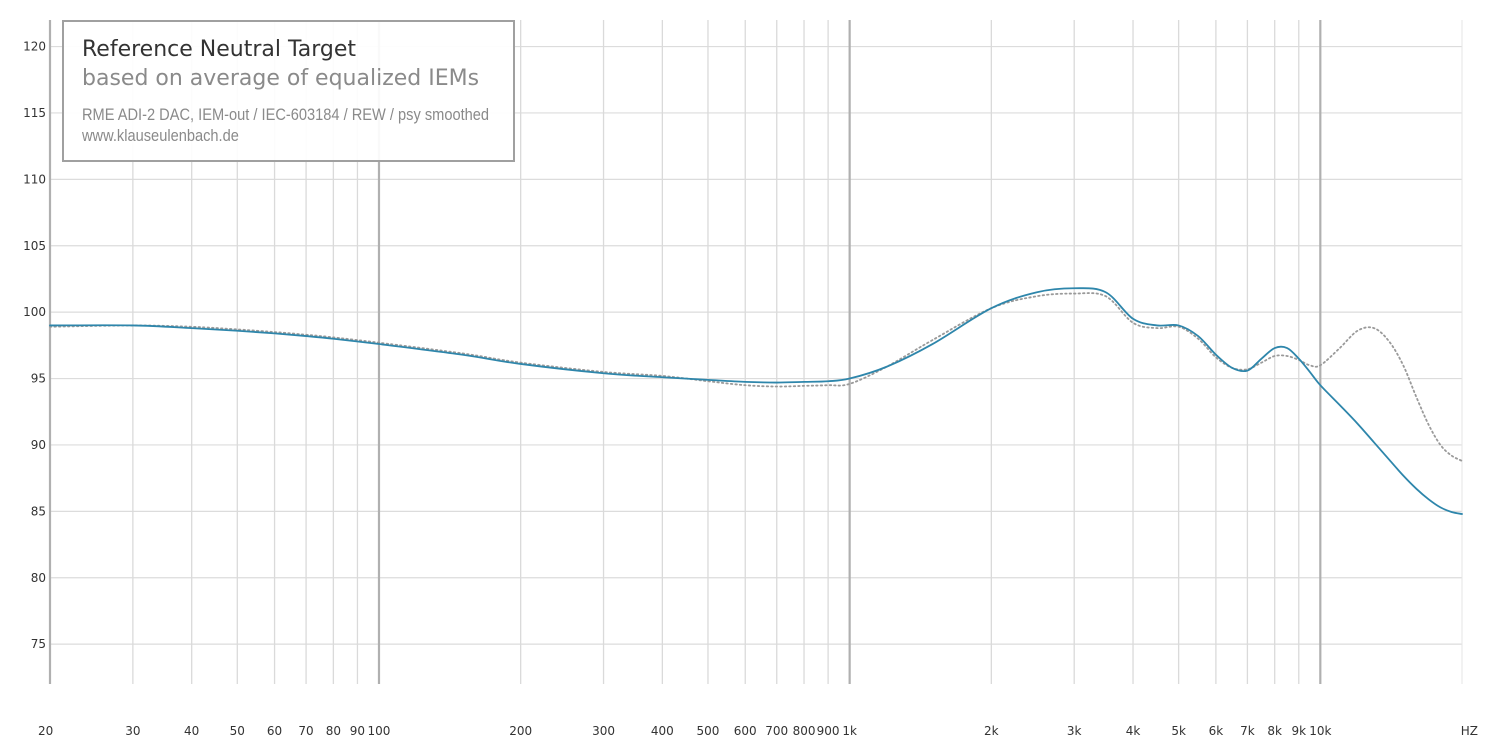 This screenshot has width=1500, height=750. Describe the element at coordinates (281, 78) in the screenshot. I see `chart-subtitle: based on average of equalized IEMs` at that location.